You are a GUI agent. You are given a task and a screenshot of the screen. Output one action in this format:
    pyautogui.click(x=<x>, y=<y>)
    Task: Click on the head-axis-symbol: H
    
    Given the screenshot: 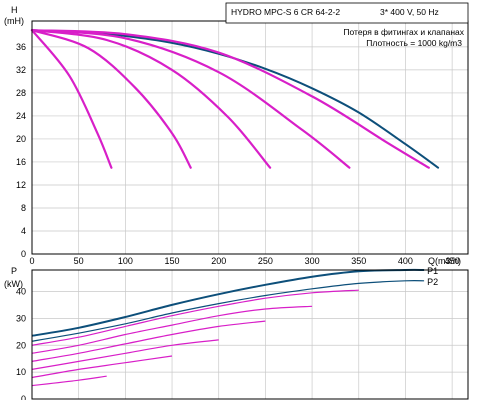 What is the action you would take?
    pyautogui.click(x=14, y=10)
    